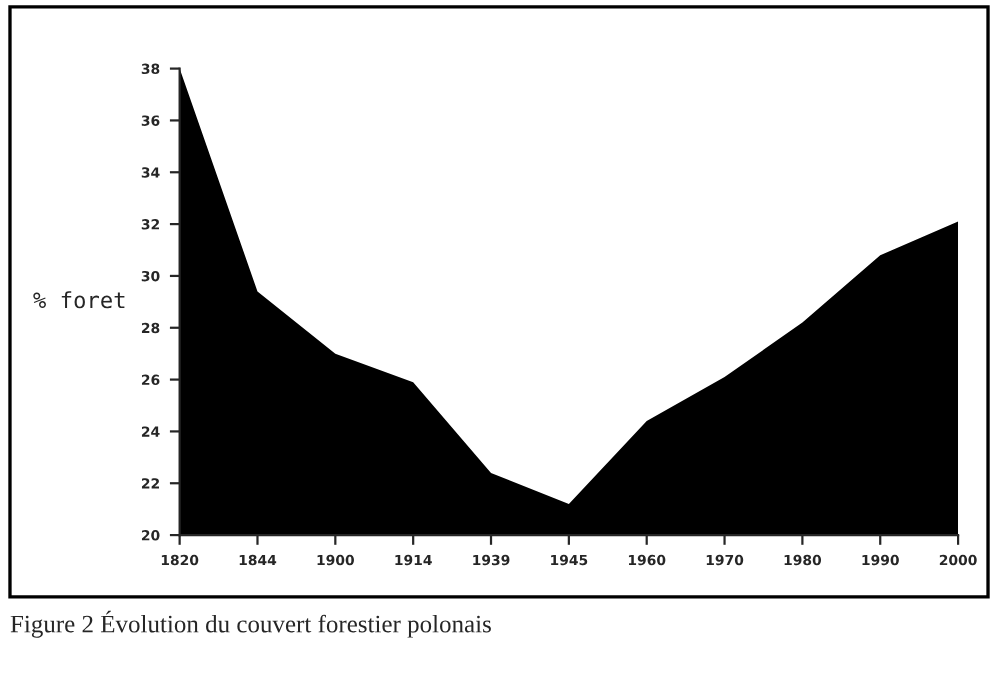 The width and height of the screenshot is (998, 686). What do you see at coordinates (79, 300) in the screenshot?
I see `y-axis-title: % foret` at bounding box center [79, 300].